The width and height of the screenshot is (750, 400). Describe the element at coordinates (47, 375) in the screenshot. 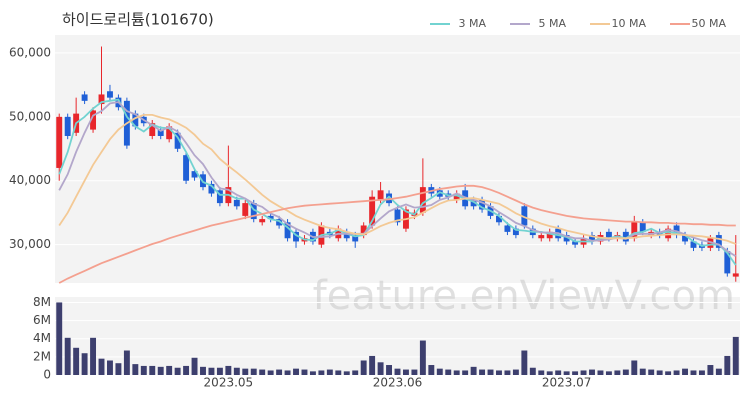

I see `y-tick-label: 0` at that location.